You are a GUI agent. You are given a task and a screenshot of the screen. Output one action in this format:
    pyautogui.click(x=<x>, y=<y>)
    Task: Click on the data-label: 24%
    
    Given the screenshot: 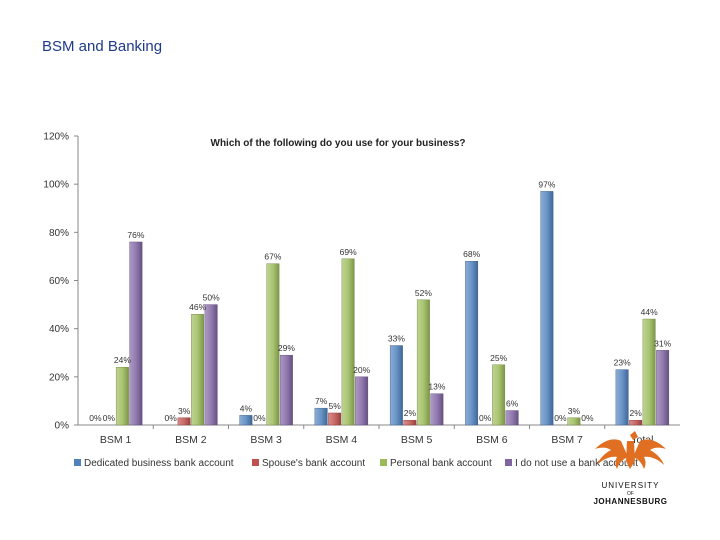 What is the action you would take?
    pyautogui.click(x=122, y=360)
    